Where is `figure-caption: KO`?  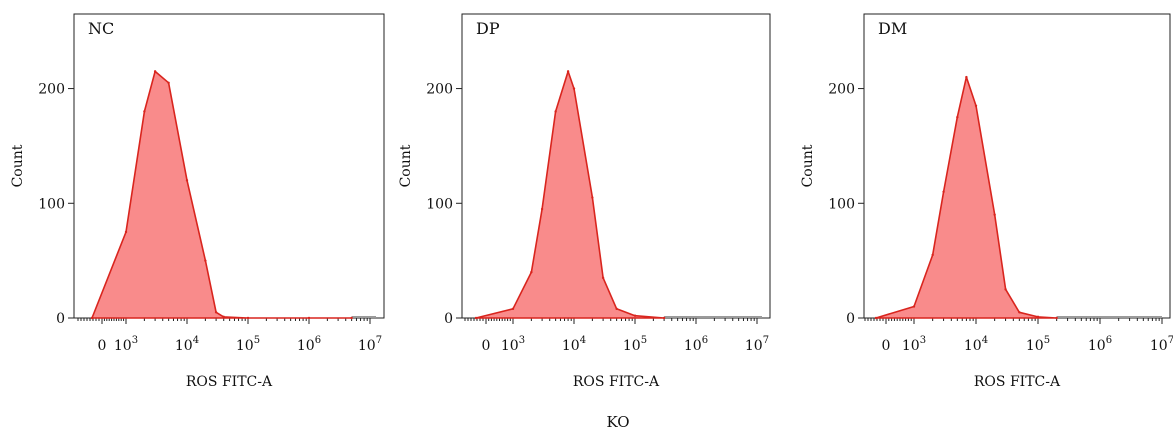 figure-caption: KO is located at coordinates (617, 422).